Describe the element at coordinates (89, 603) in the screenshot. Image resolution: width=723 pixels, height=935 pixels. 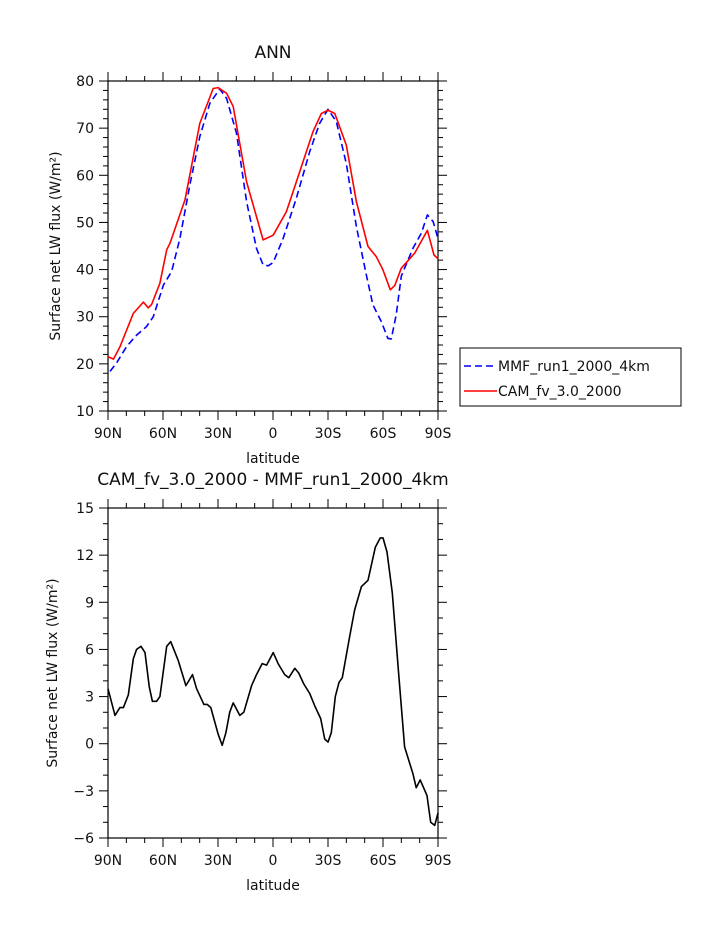
I see `bottom-y-tick-label: 9` at that location.